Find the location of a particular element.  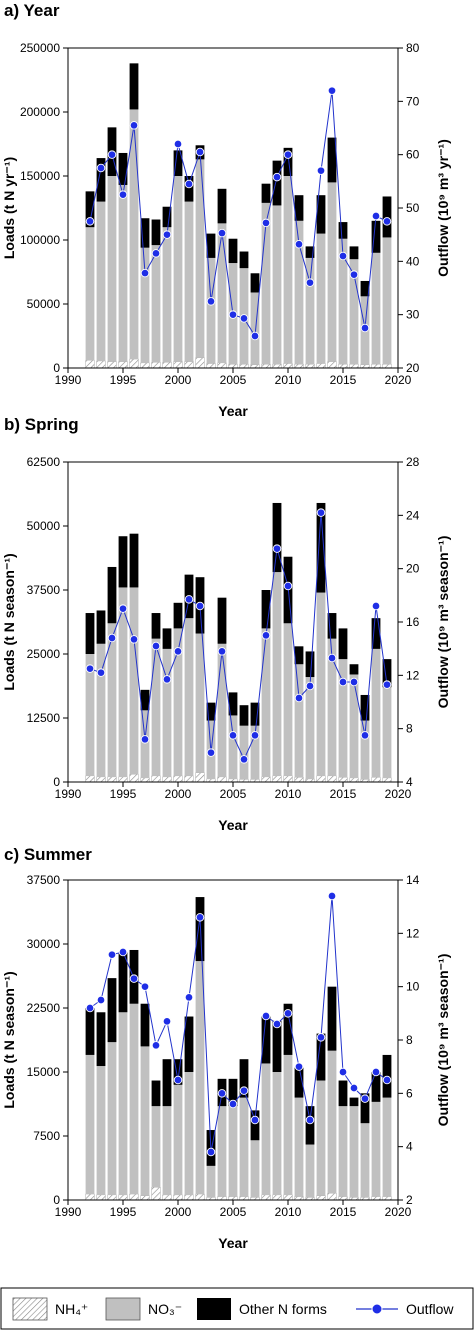

y2-tick-label: 12 is located at coordinates (413, 933).